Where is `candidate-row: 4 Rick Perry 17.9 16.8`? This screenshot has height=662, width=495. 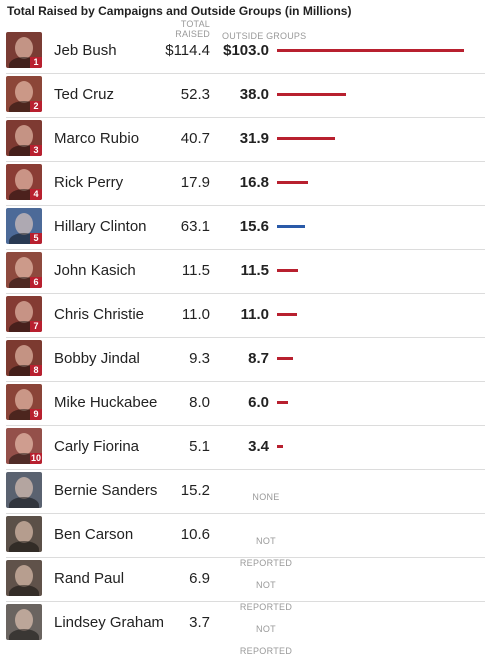
candidate-row: 4 Rick Perry 17.9 16.8 is located at coordinates (247, 184).